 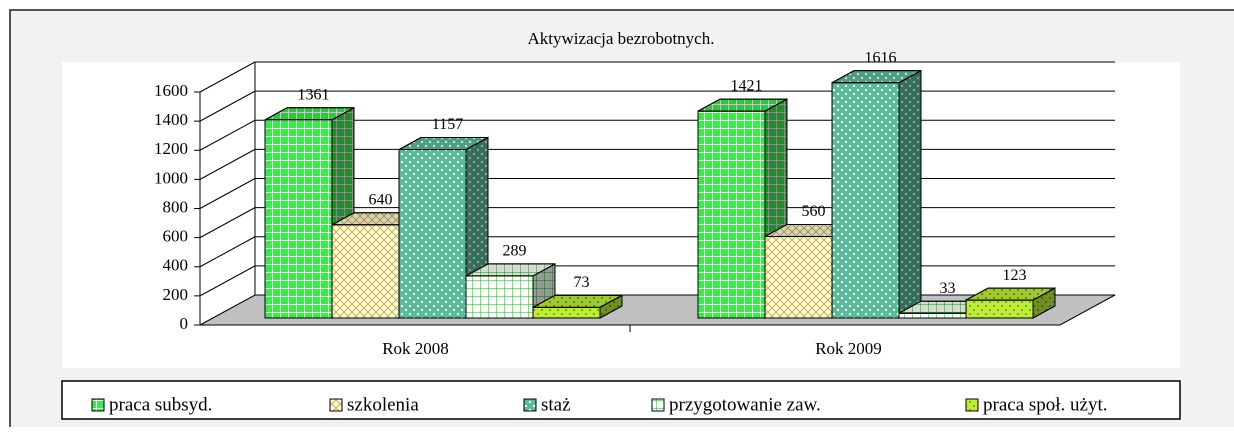 What do you see at coordinates (171, 177) in the screenshot?
I see `y-tick-label: 1000` at bounding box center [171, 177].